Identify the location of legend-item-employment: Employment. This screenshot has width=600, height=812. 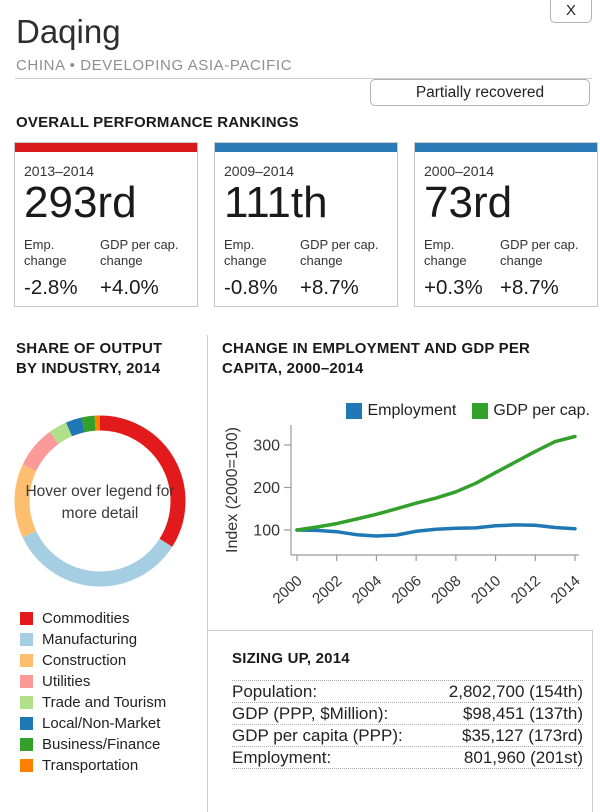
(401, 410).